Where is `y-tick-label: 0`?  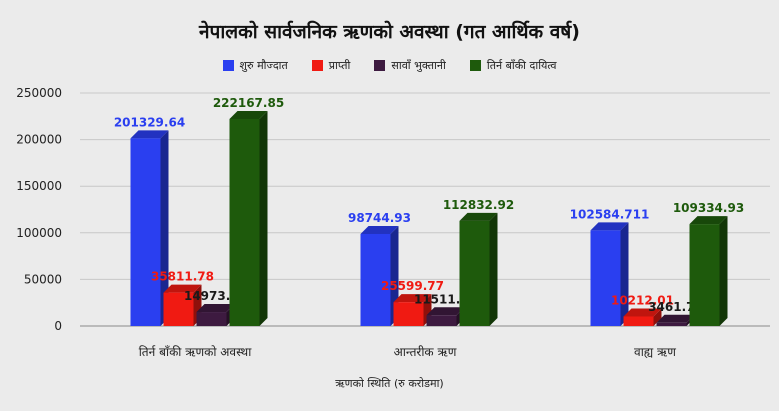 y-tick-label: 0 is located at coordinates (58, 326).